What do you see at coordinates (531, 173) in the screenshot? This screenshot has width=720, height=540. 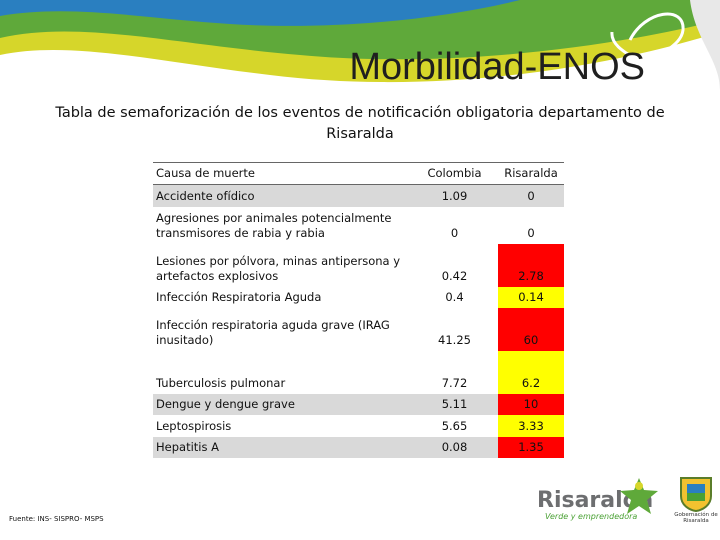 I see `header-risaralda: Risaralda` at bounding box center [531, 173].